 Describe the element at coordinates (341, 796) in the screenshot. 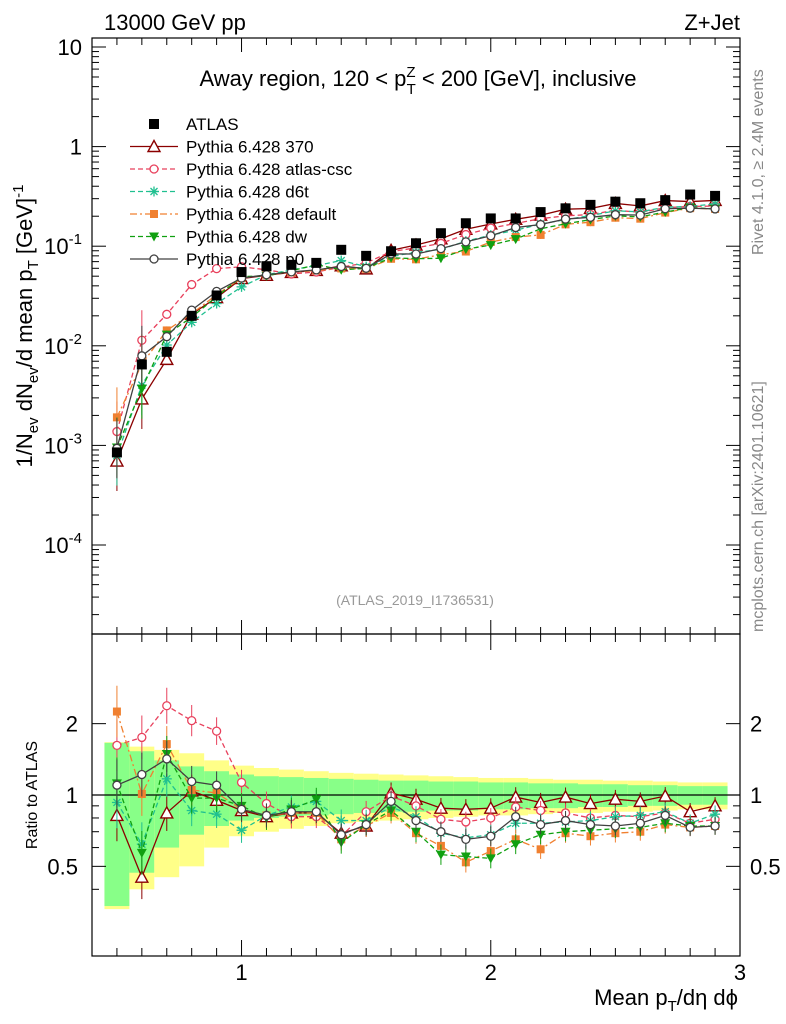

I see `ratio-band-inner` at that location.